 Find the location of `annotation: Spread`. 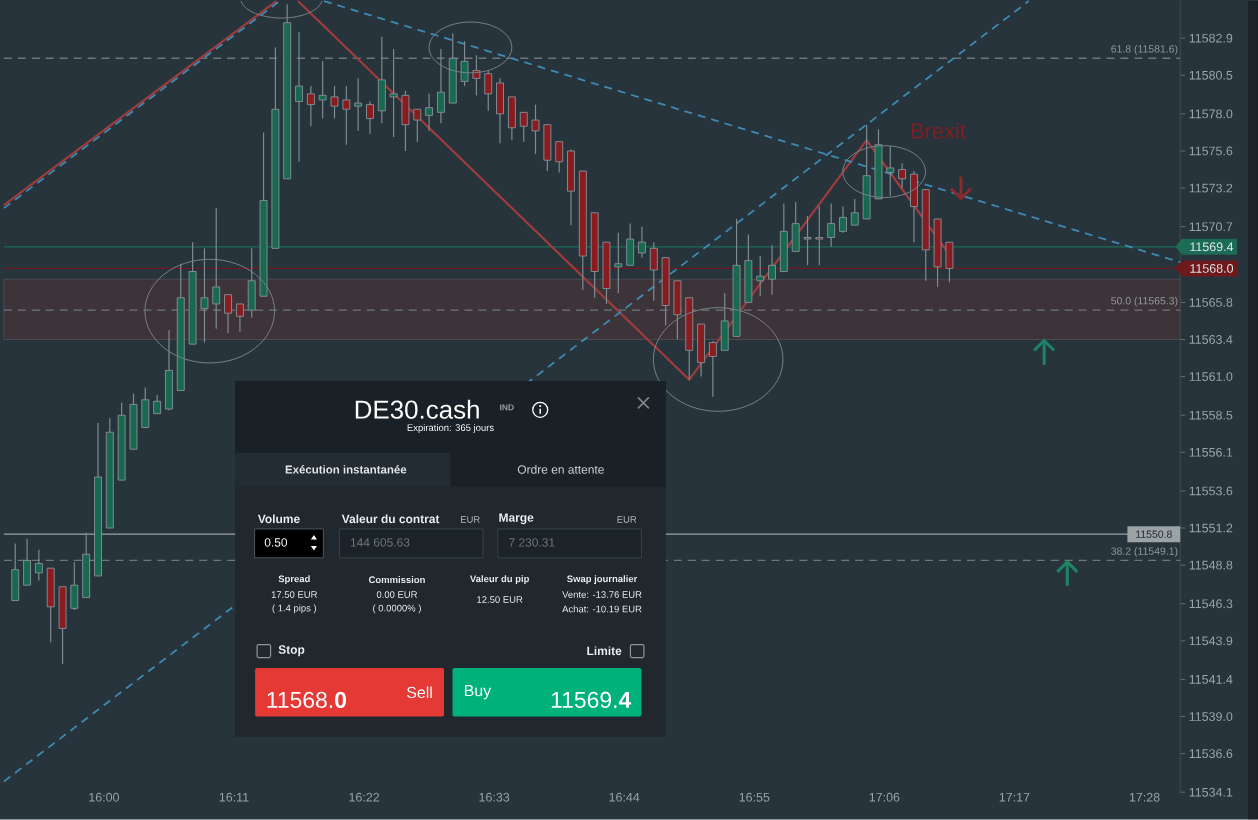

annotation: Spread is located at coordinates (294, 580).